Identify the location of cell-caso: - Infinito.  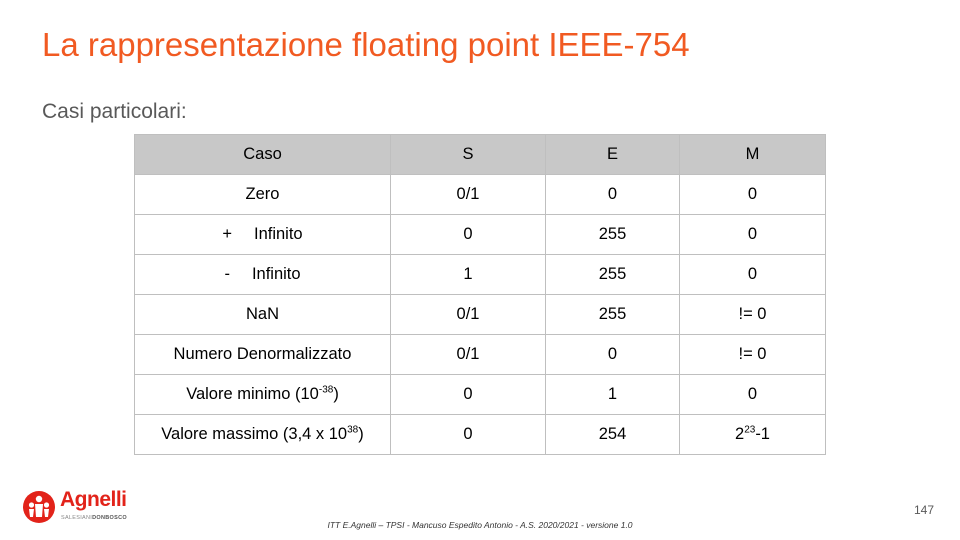
(262, 274).